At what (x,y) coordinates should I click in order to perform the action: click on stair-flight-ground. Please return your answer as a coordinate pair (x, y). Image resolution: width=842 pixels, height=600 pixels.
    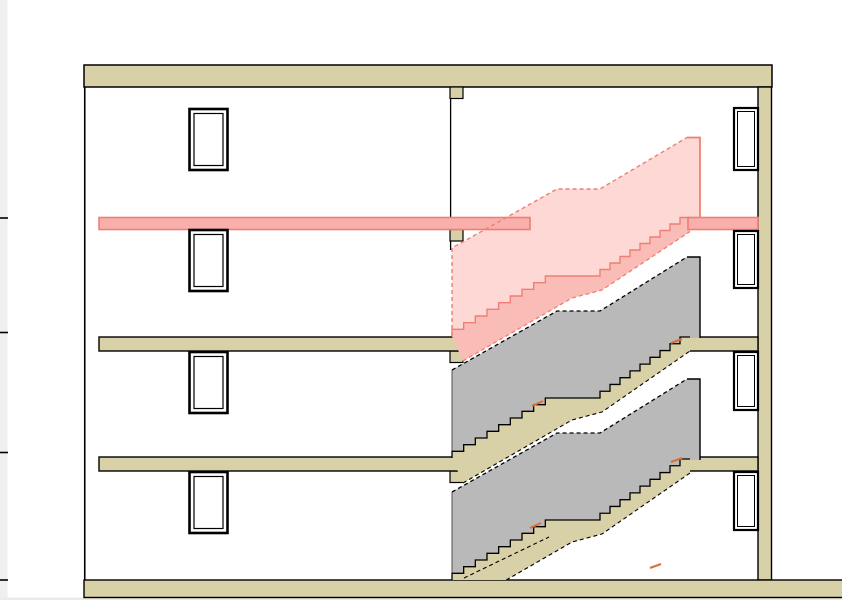
    Looking at the image, I should click on (576, 479).